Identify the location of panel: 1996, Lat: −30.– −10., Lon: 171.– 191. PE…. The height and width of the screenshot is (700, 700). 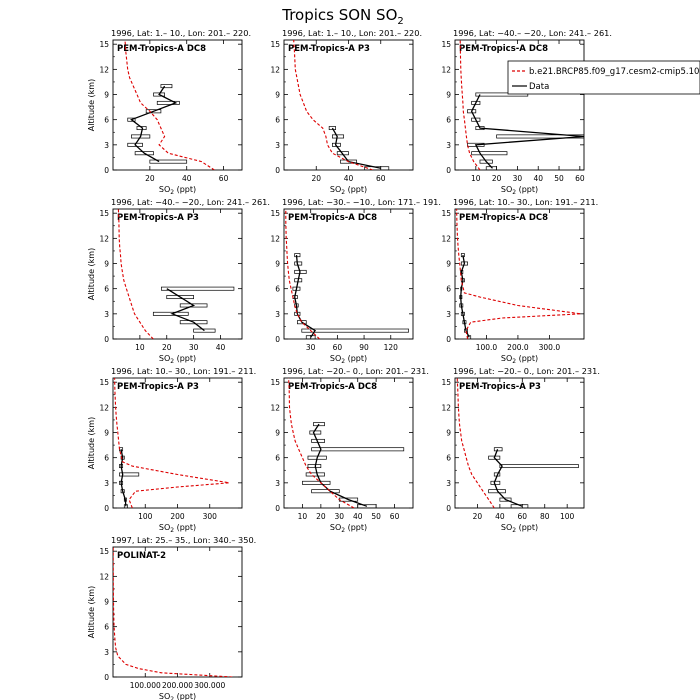
(355, 281).